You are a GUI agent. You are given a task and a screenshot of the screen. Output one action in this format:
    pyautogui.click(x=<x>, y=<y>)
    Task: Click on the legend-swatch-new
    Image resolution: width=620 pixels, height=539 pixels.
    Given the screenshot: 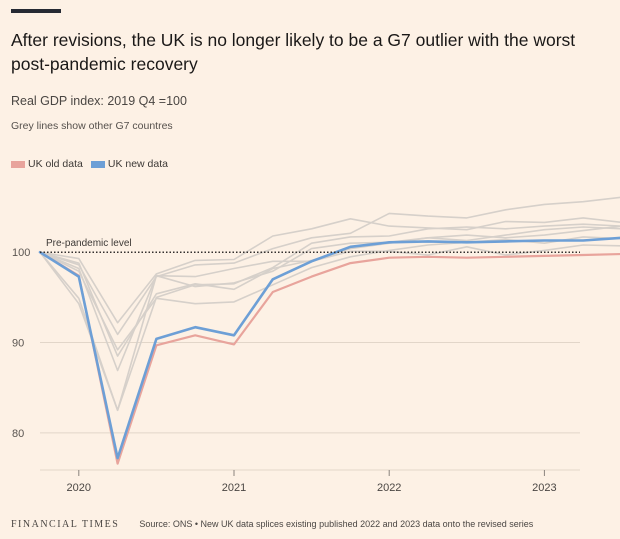 What is the action you would take?
    pyautogui.click(x=97, y=164)
    